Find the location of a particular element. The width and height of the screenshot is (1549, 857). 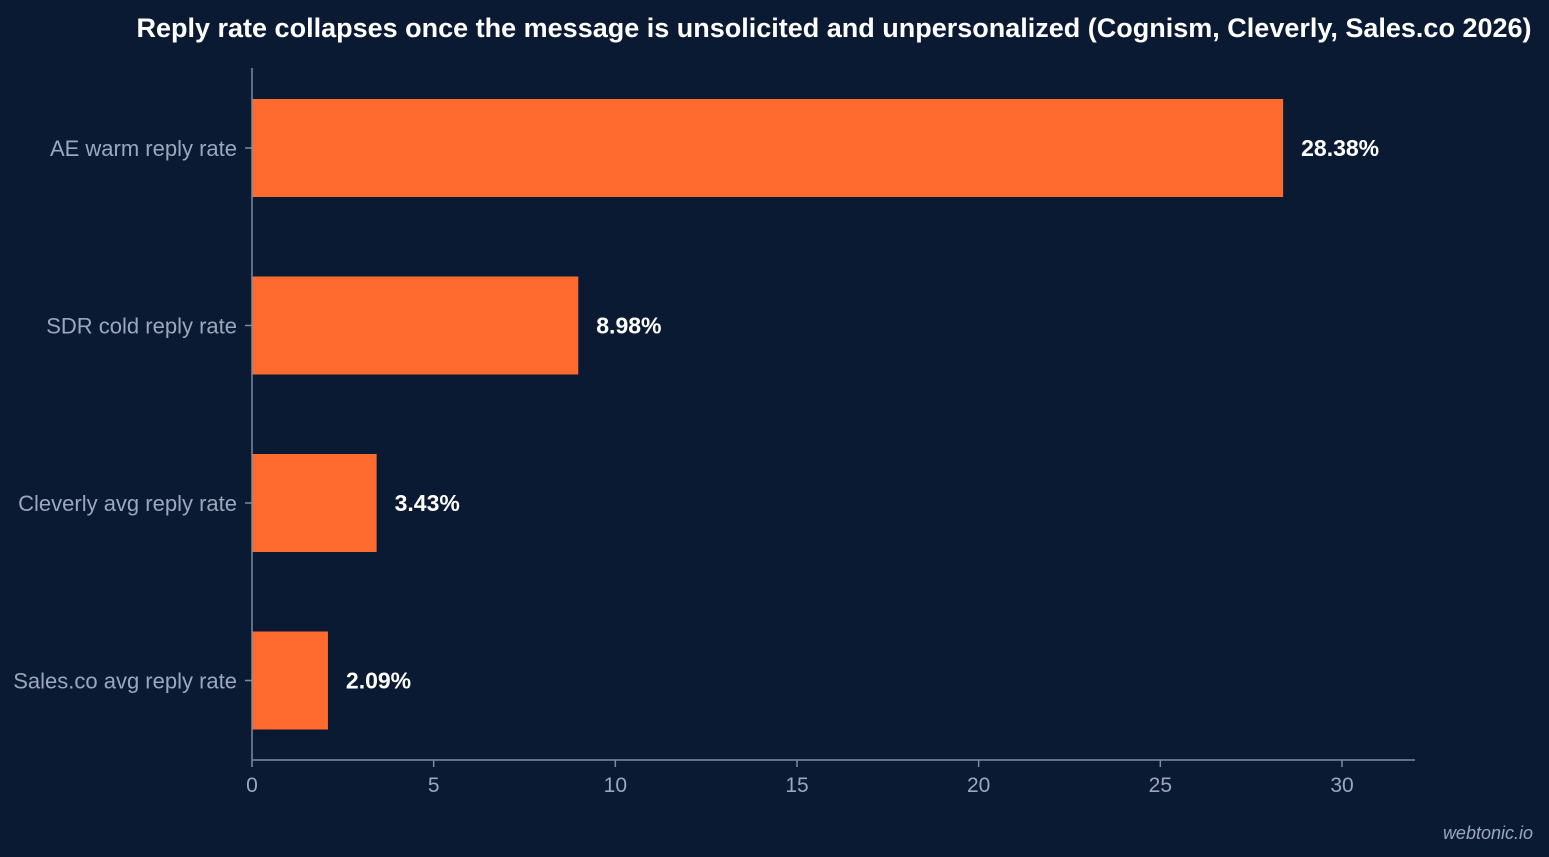

value-label-2: 8.98% is located at coordinates (628, 326).